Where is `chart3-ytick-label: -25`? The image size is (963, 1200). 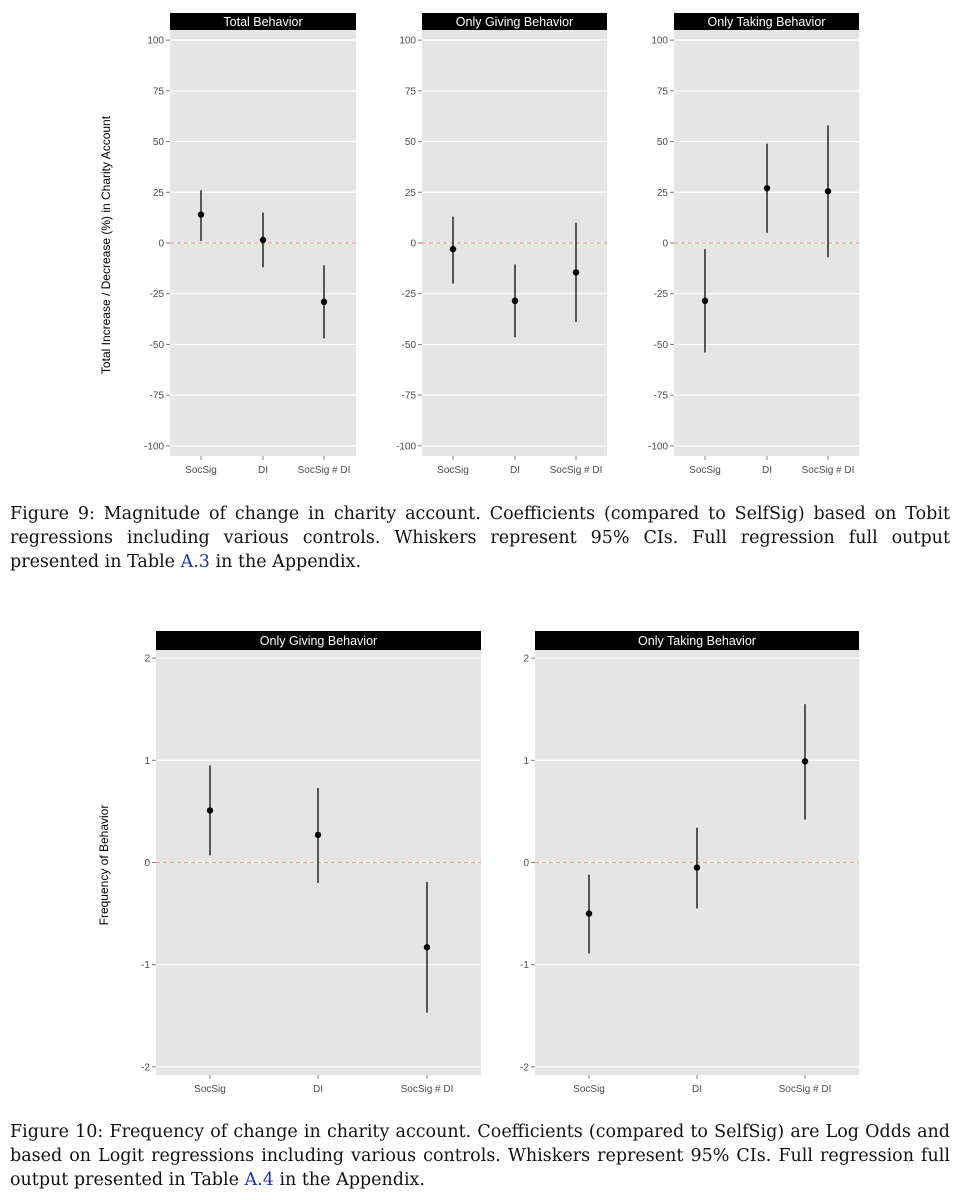 chart3-ytick-label: -25 is located at coordinates (661, 294).